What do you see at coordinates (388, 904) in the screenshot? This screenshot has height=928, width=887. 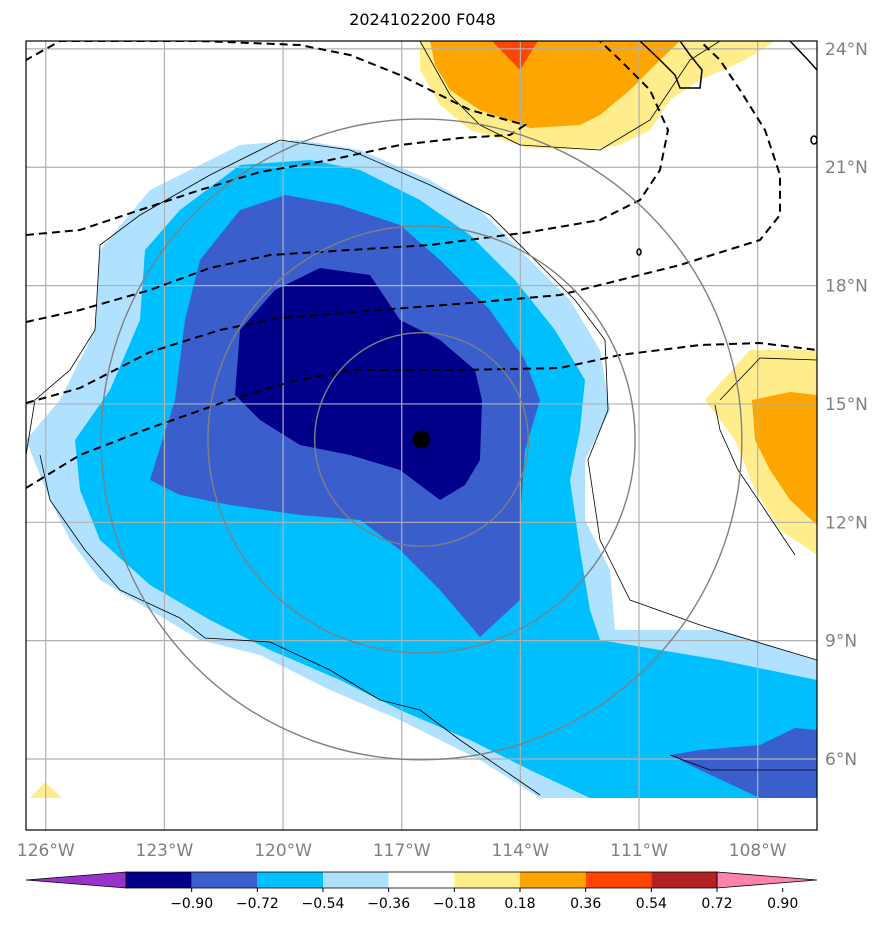 I see `colorbar-label: −0.36` at bounding box center [388, 904].